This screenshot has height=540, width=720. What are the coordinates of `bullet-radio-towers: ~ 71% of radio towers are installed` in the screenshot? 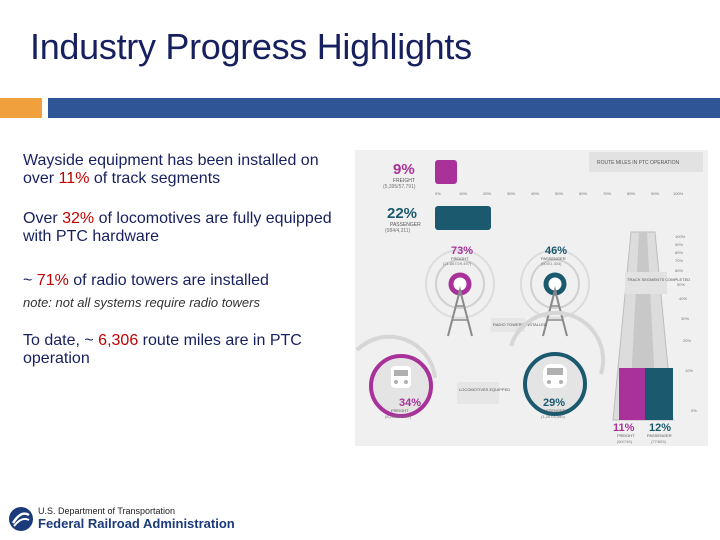 It's located at (146, 280).